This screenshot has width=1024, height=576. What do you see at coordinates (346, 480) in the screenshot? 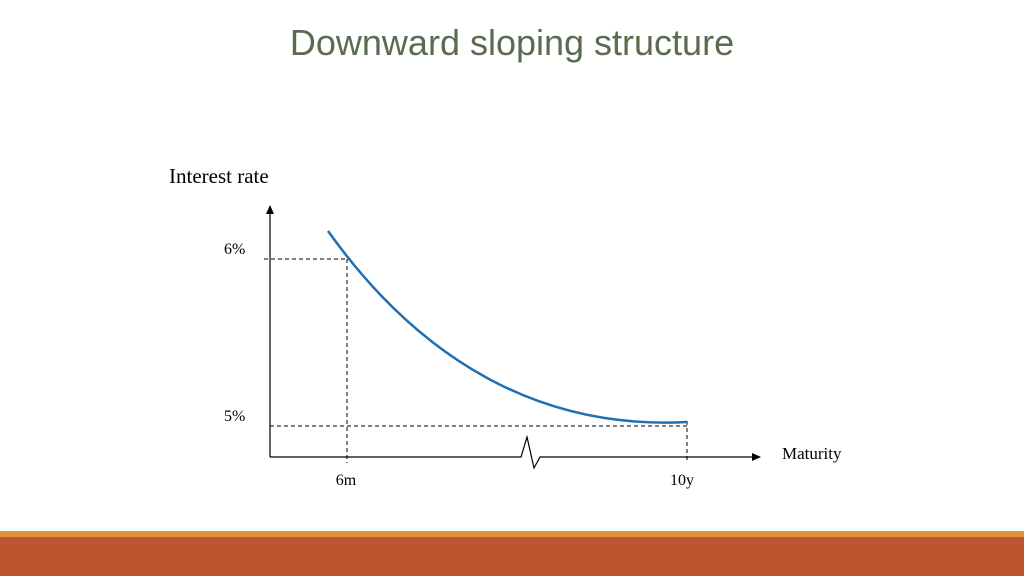
I see `x-tick-label-6m: 6m` at bounding box center [346, 480].